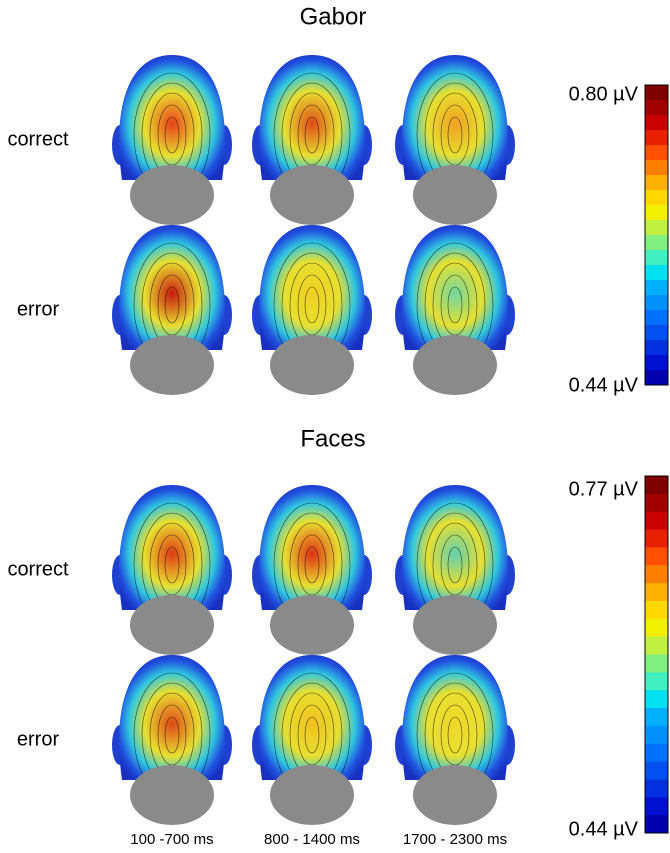 This screenshot has height=853, width=670. What do you see at coordinates (604, 94) in the screenshot?
I see `colorbar-max: 0.80 µV` at bounding box center [604, 94].